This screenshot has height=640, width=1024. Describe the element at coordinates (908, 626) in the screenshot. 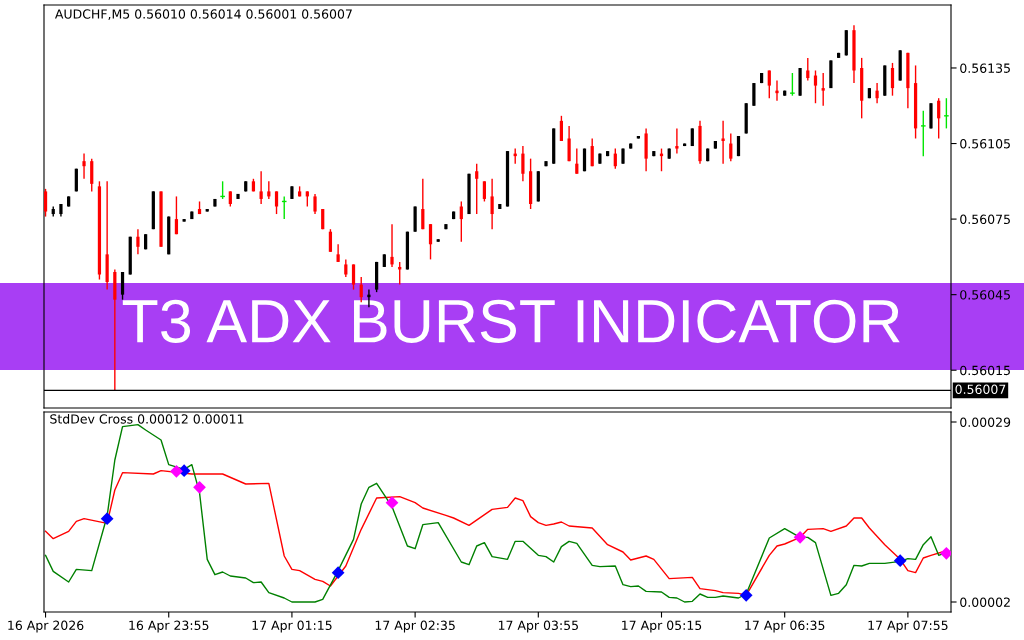

I see `x-tick-label: 17 Apr 07:55` at that location.